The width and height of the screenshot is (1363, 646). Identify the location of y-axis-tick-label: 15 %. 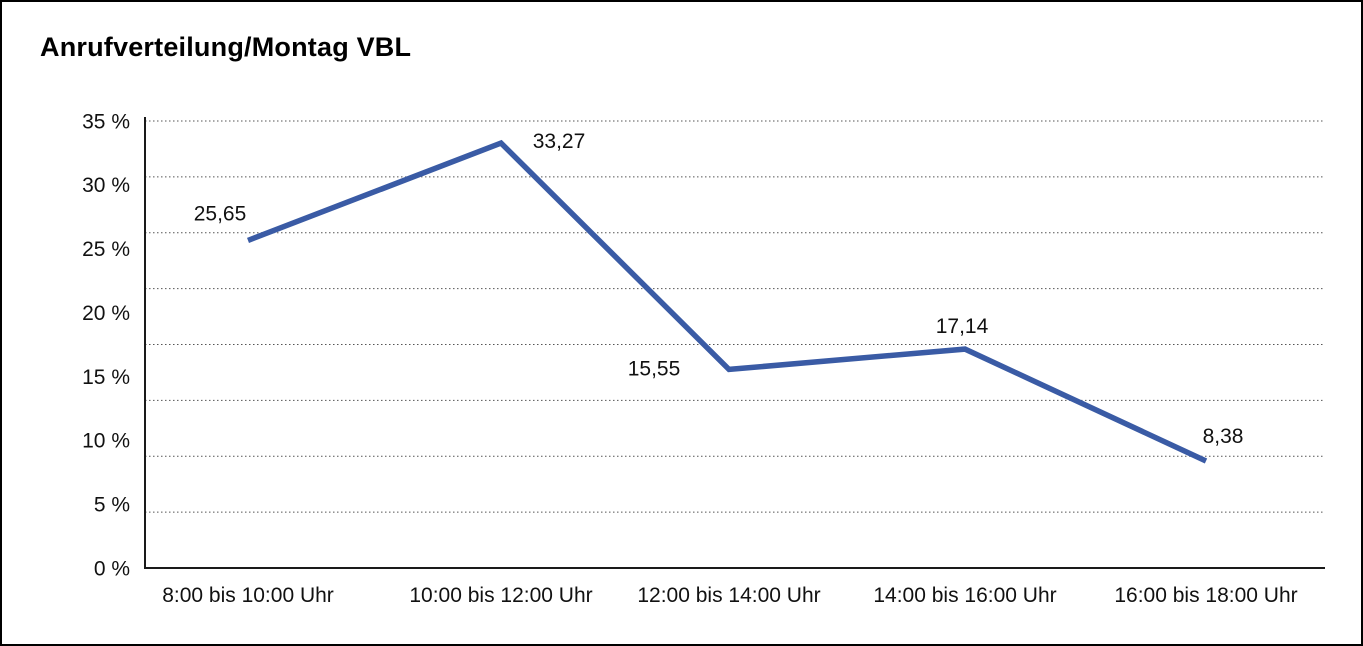
(106, 377).